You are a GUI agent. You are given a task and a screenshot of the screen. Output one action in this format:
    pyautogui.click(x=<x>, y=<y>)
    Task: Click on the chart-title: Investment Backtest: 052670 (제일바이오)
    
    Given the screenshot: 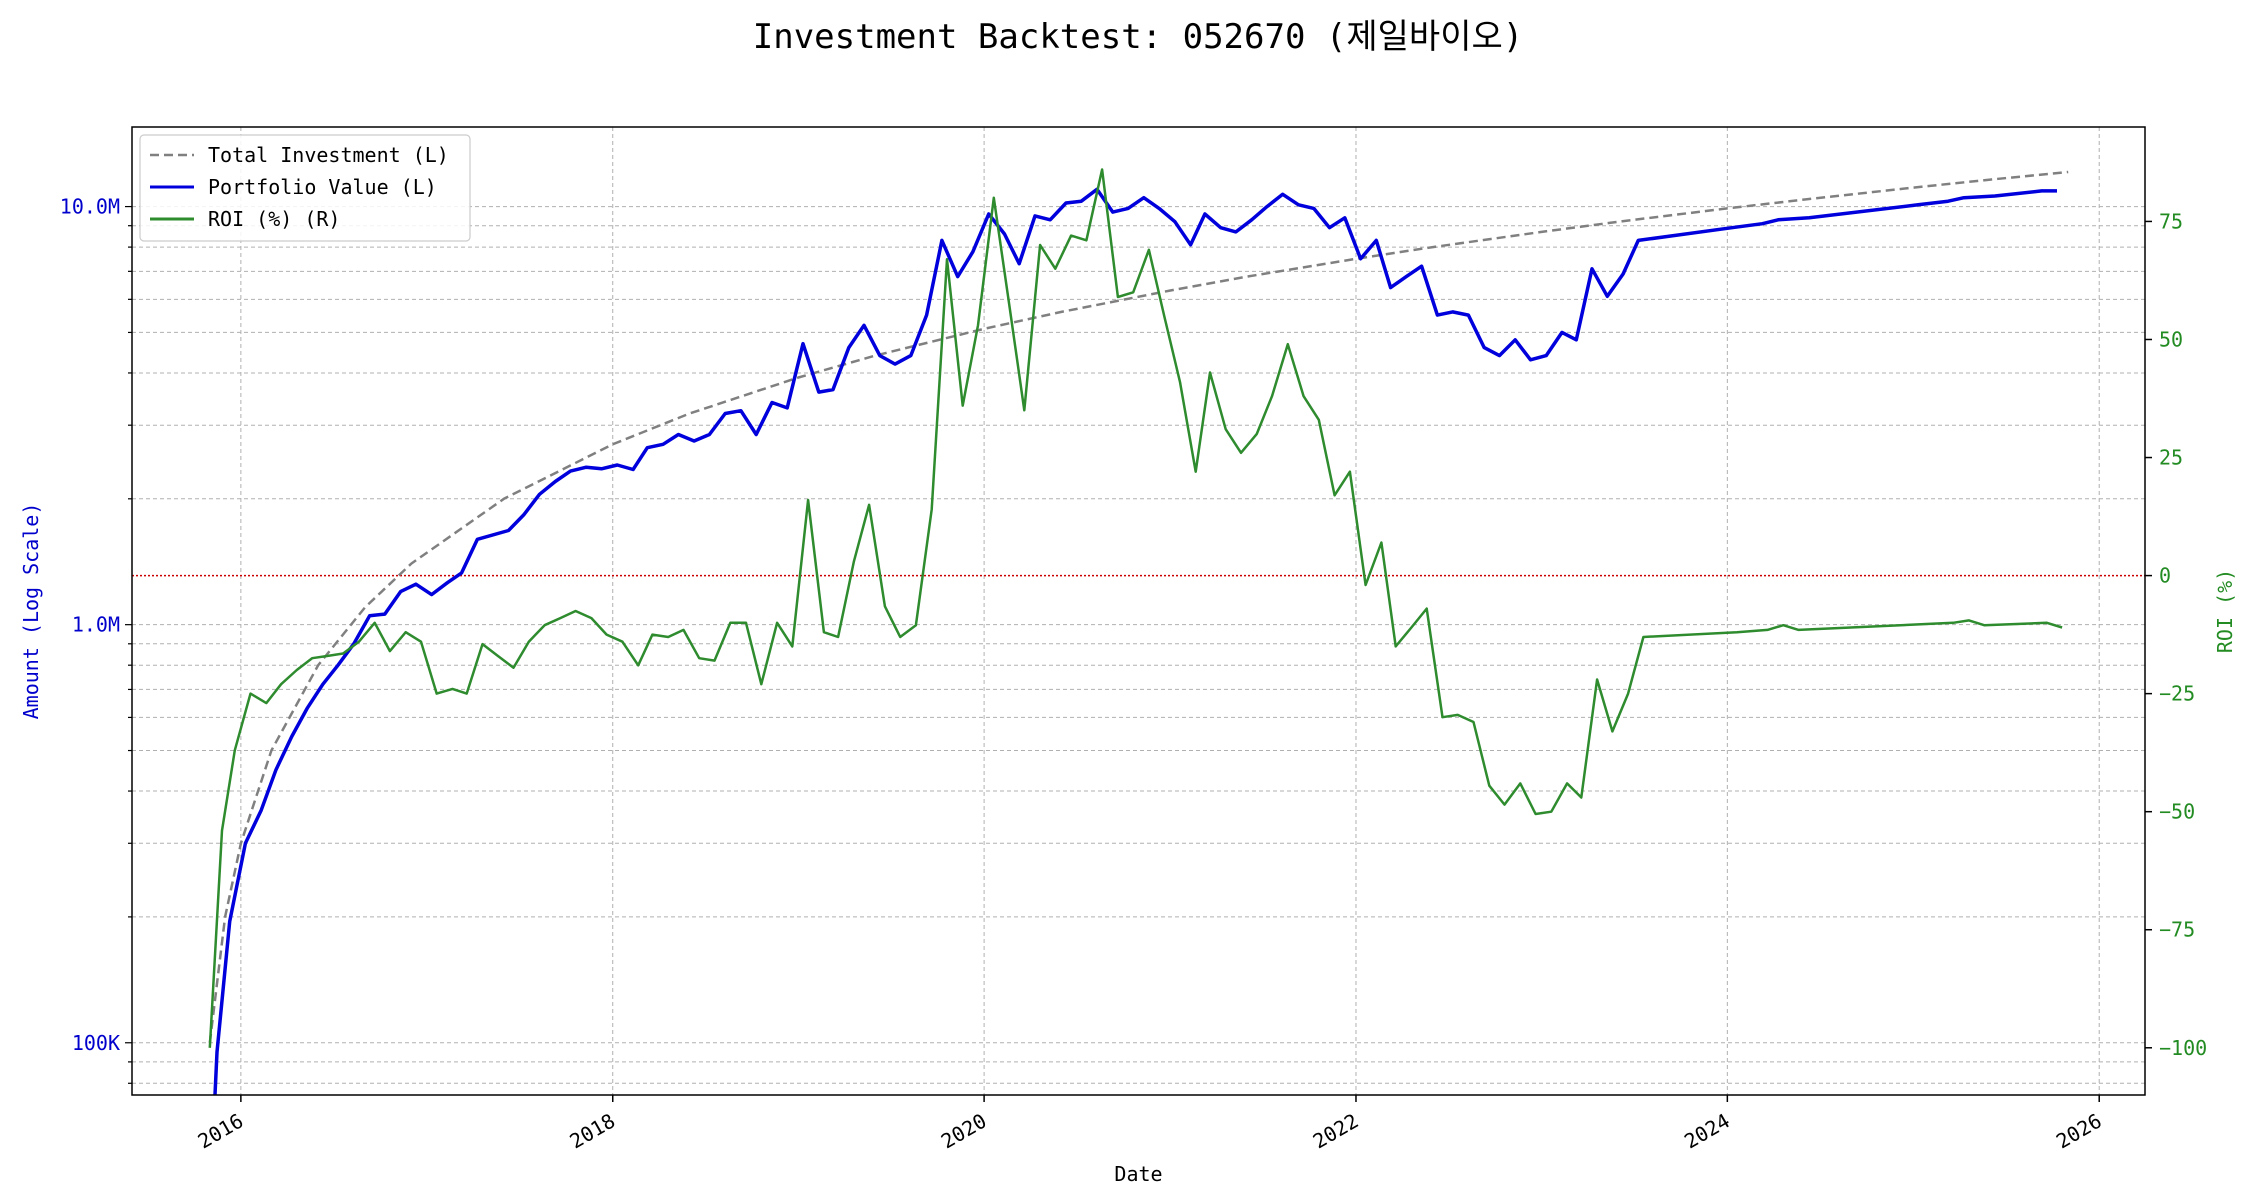 What is the action you would take?
    pyautogui.click(x=1138, y=37)
    